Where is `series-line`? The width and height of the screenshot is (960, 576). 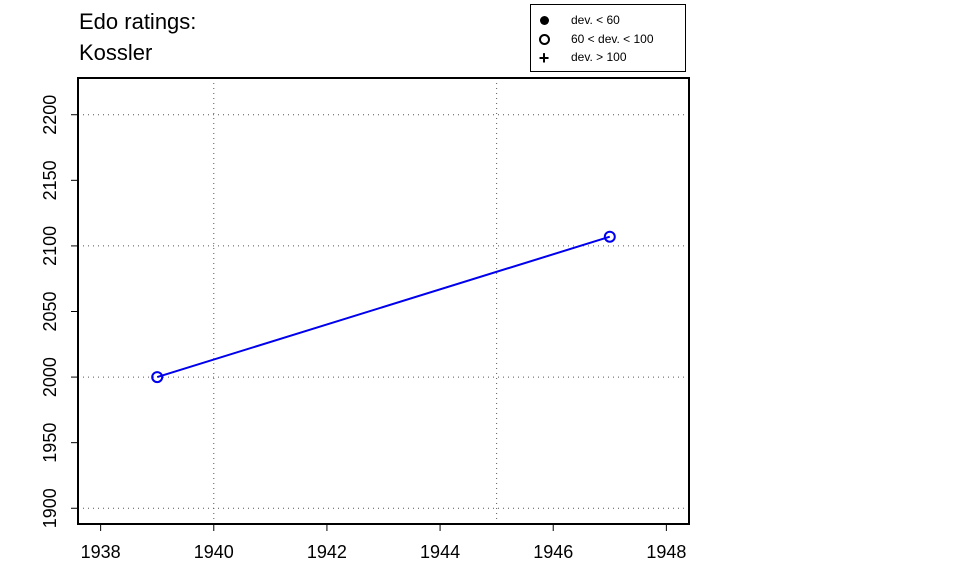 series-line is located at coordinates (383, 307).